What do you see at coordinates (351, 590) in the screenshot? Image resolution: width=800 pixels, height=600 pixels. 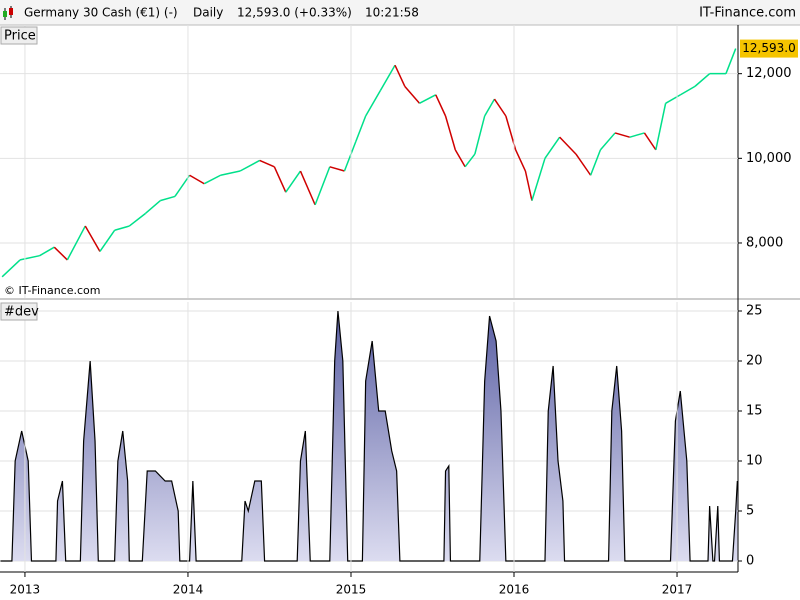 I see `x-tick-label: 2015` at bounding box center [351, 590].